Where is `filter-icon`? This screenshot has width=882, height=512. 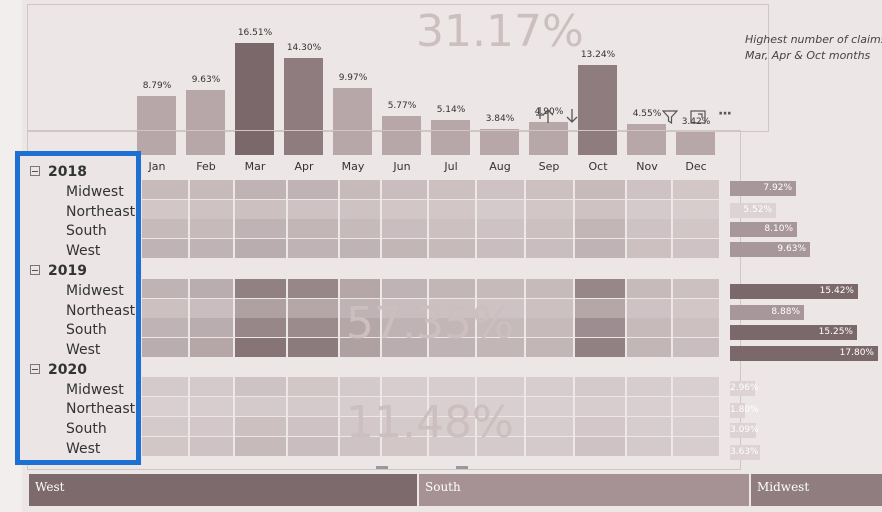
filter-icon is located at coordinates (670, 119).